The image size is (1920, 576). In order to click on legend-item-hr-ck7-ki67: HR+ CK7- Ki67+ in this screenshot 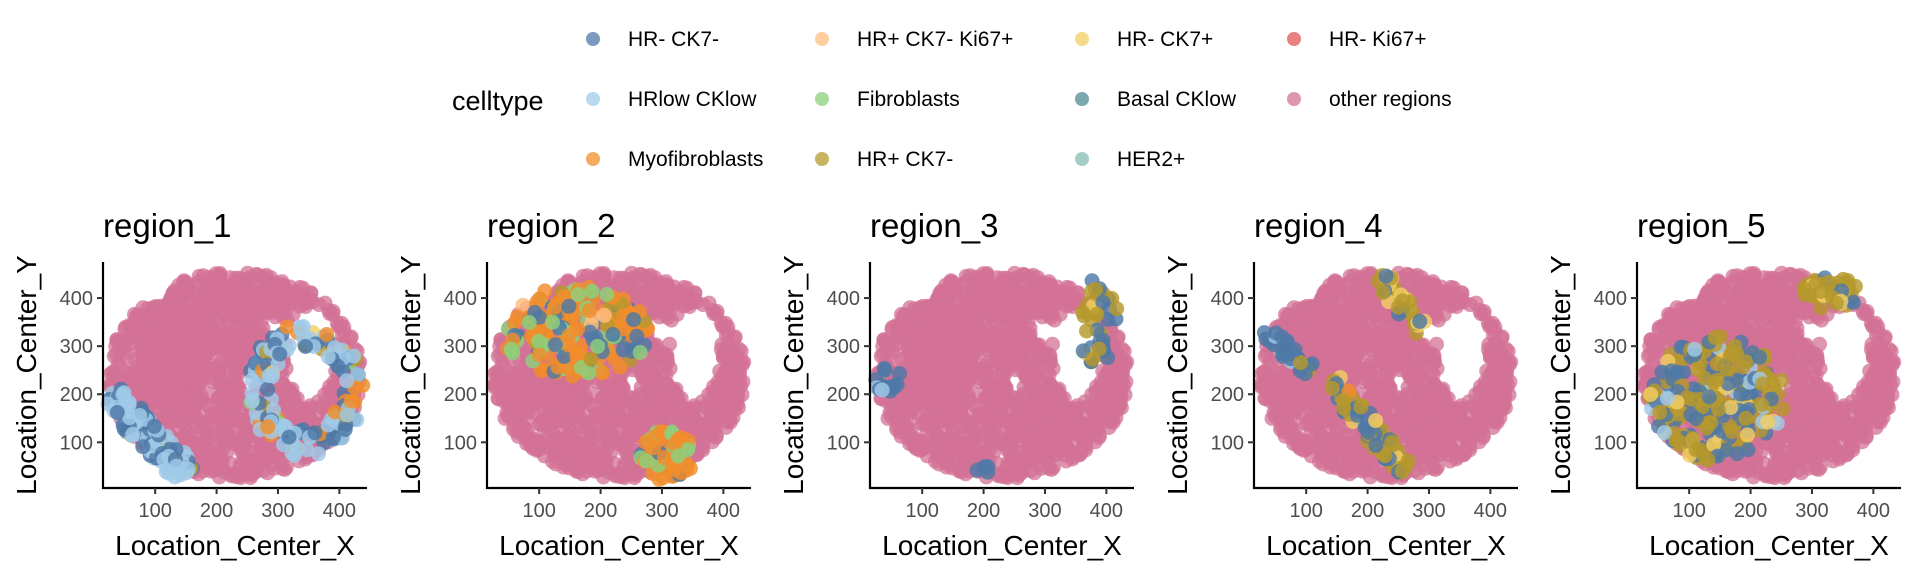, I will do `click(914, 39)`.